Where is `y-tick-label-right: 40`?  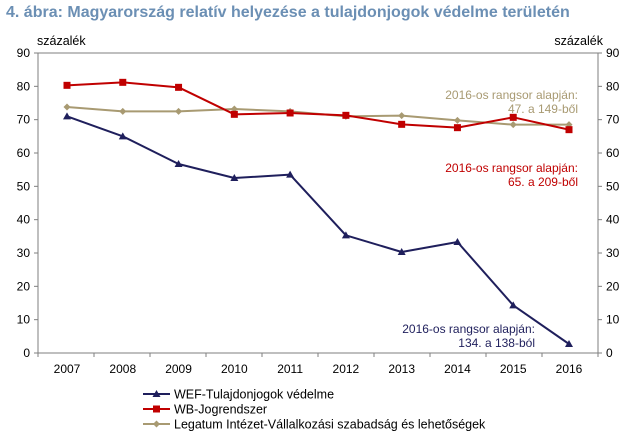
y-tick-label-right: 40 is located at coordinates (613, 220).